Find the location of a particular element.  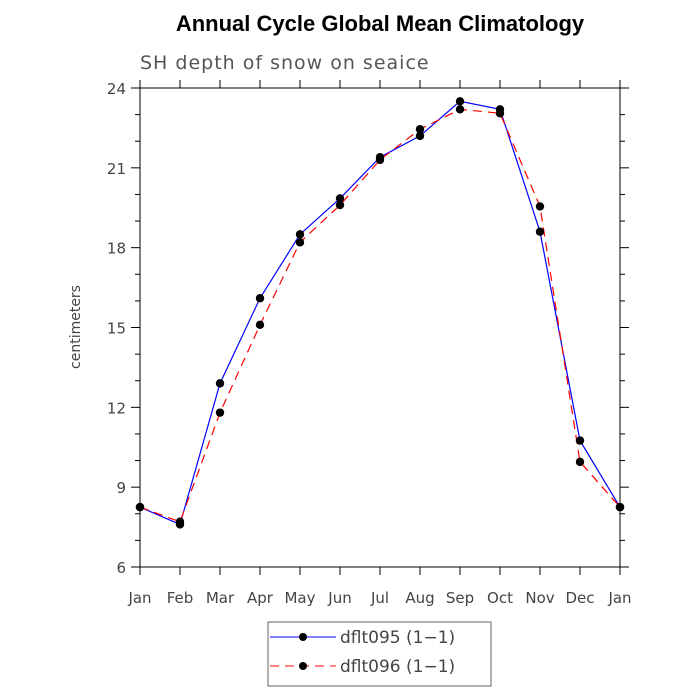

point-dflt096-jul is located at coordinates (380, 160).